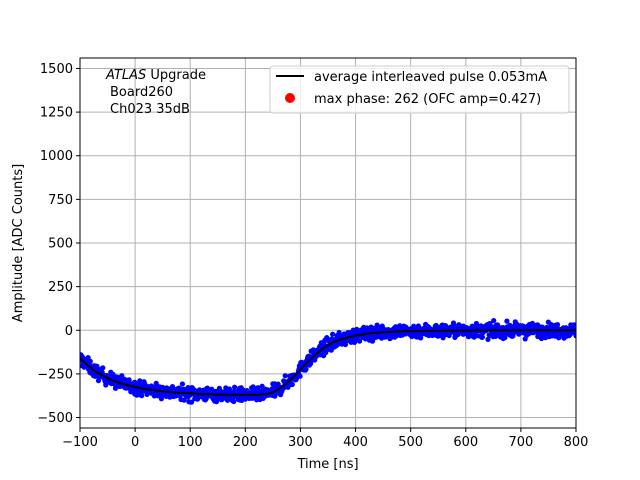  Describe the element at coordinates (245, 442) in the screenshot. I see `x-tick-label: 200` at that location.